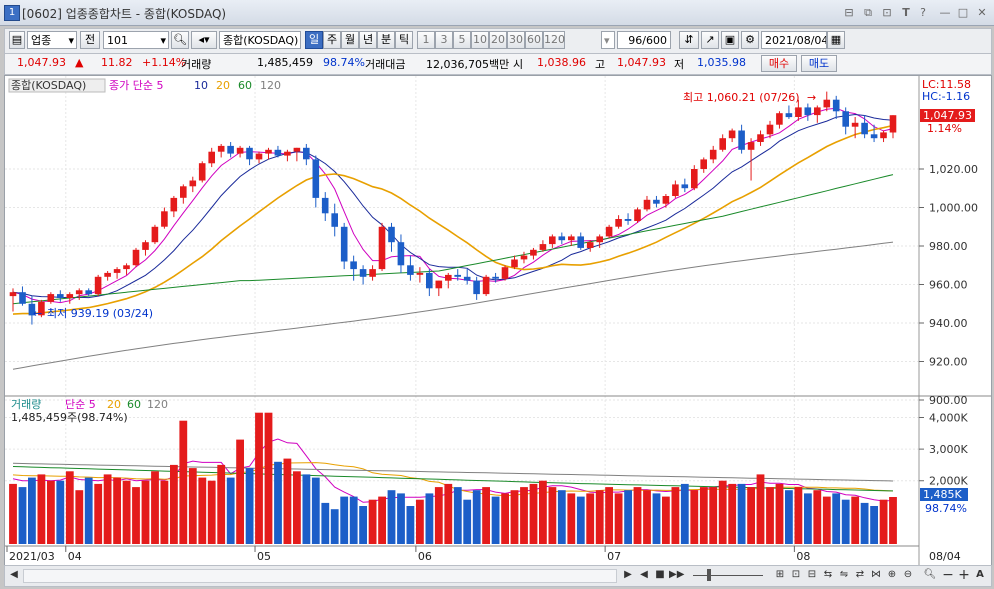 Image resolution: width=994 pixels, height=589 pixels. I want to click on count-input: 96/600, so click(644, 40).